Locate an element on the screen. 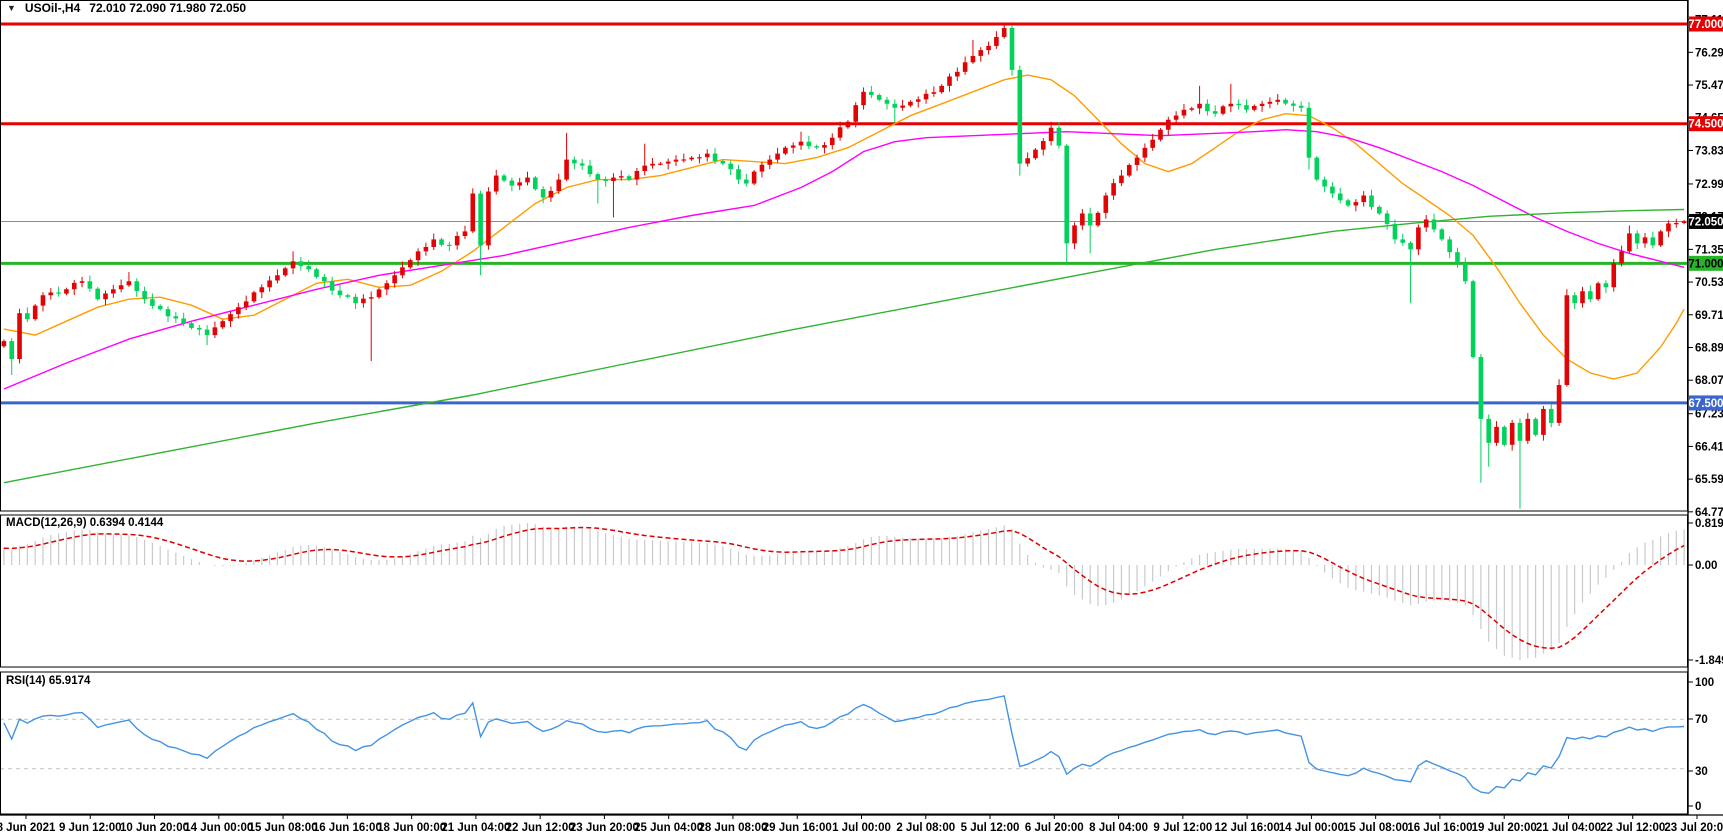 This screenshot has width=1723, height=838. price-tick-label: 69.710 is located at coordinates (1709, 316).